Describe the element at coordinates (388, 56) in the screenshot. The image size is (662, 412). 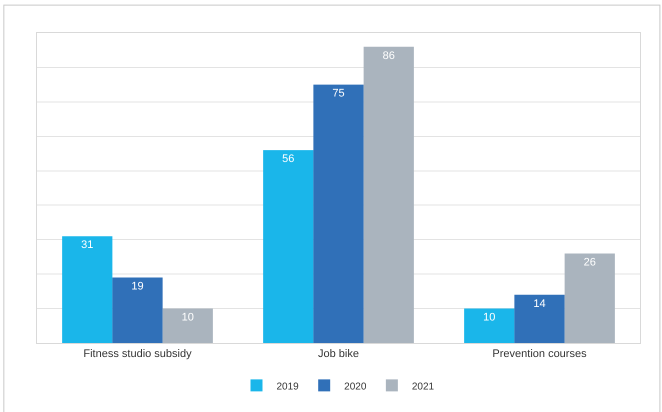
I see `data-label: 86` at that location.